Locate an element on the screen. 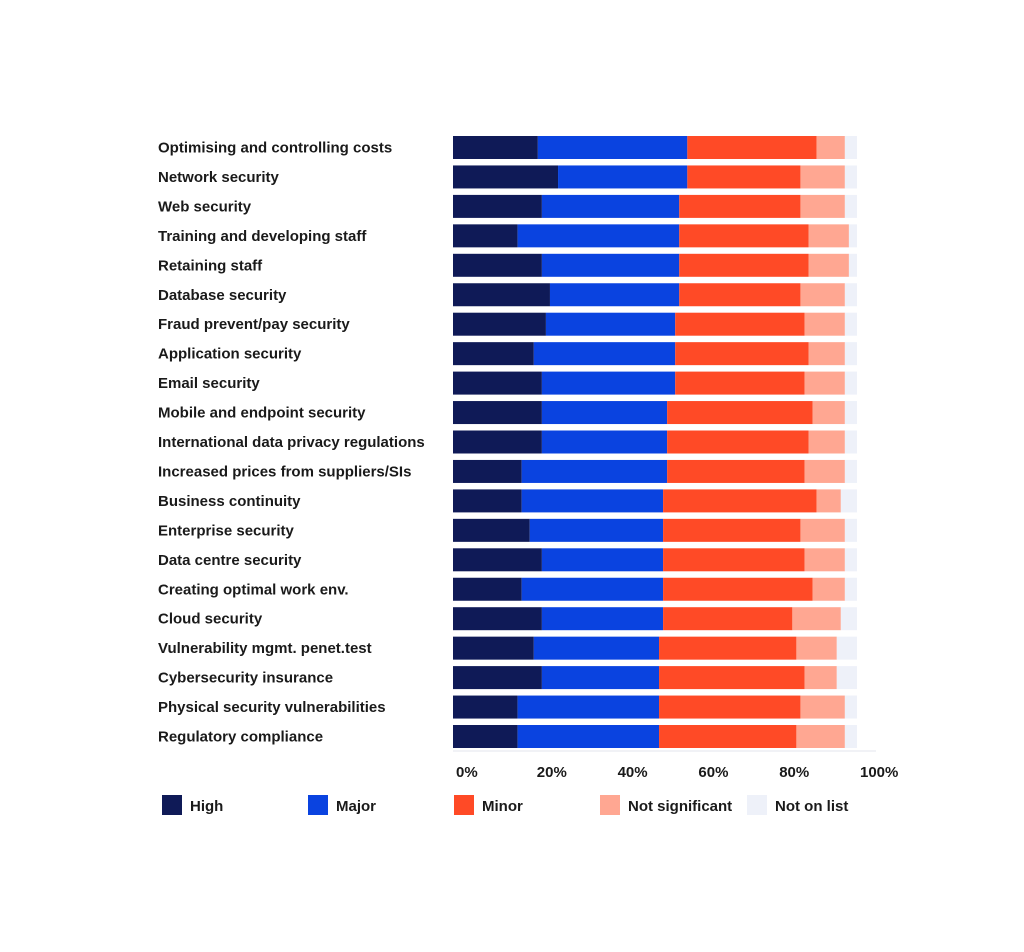 This screenshot has height=952, width=1024. bar-not-significant-fraud-prevent-pay-security is located at coordinates (824, 324).